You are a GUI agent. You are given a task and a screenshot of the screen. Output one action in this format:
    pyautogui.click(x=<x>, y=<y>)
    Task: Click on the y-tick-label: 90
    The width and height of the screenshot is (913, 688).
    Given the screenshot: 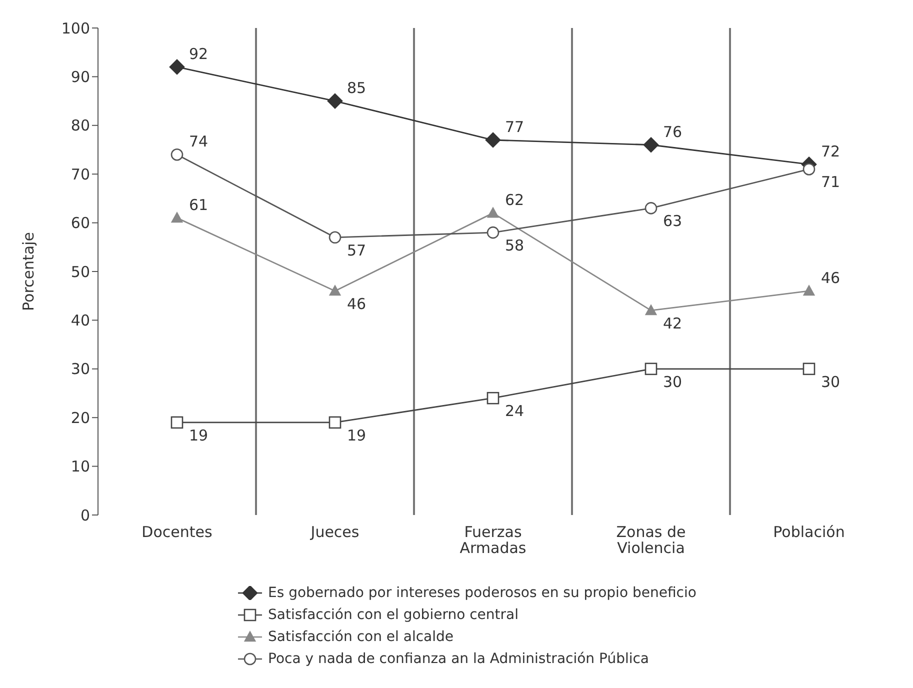 What is the action you would take?
    pyautogui.click(x=80, y=77)
    